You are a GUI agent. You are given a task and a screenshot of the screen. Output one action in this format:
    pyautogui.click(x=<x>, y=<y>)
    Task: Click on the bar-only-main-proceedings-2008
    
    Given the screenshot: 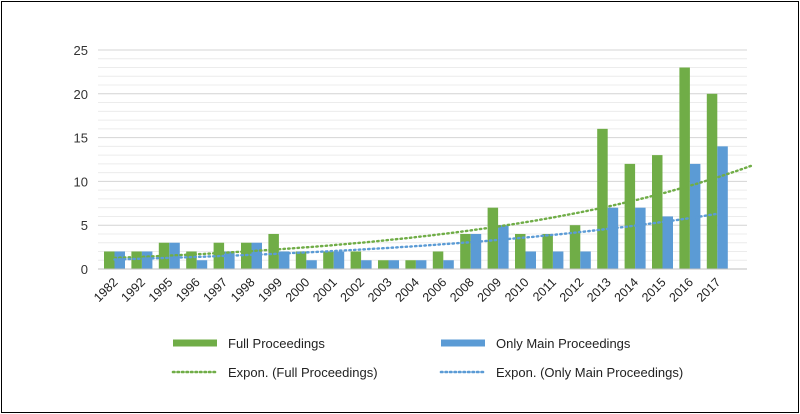 What is the action you would take?
    pyautogui.click(x=476, y=251)
    